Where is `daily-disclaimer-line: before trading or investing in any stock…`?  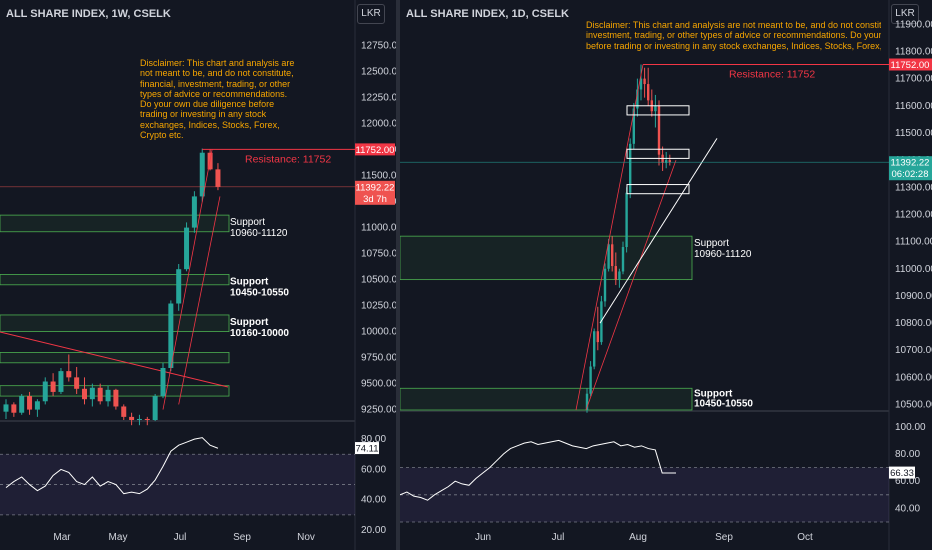
daily-disclaimer-line: before trading or investing in any stock… is located at coordinates (733, 45).